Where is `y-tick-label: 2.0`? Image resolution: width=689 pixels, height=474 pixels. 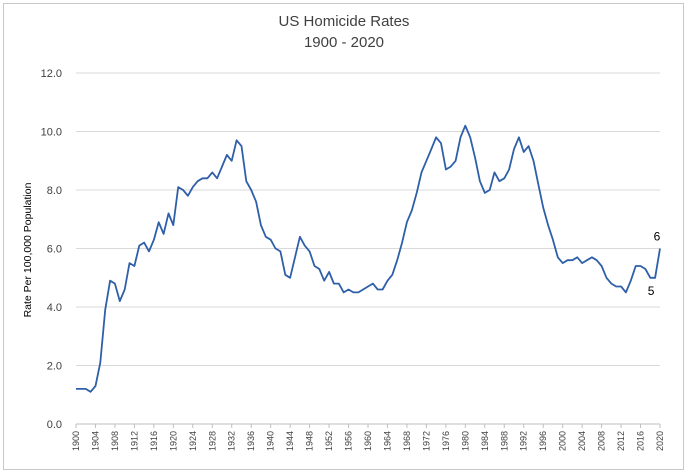
y-tick-label: 2.0 is located at coordinates (54, 367).